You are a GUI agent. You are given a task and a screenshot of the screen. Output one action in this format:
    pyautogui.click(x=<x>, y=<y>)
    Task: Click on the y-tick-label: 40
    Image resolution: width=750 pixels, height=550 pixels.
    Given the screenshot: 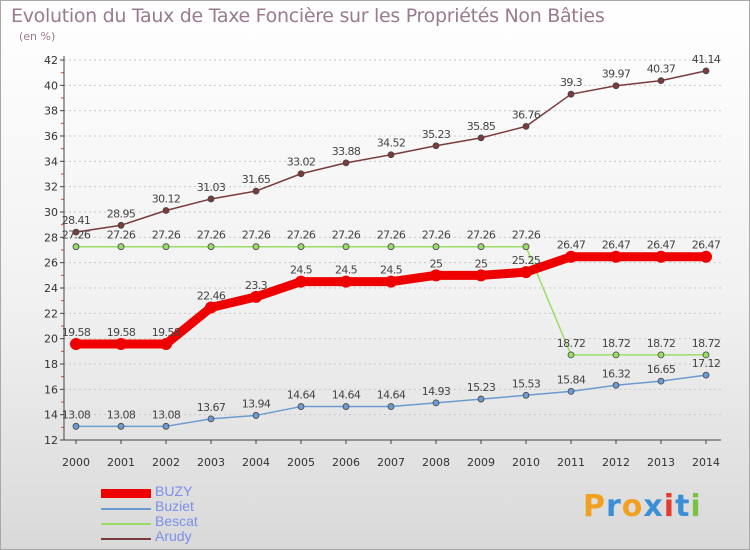 What is the action you would take?
    pyautogui.click(x=51, y=85)
    